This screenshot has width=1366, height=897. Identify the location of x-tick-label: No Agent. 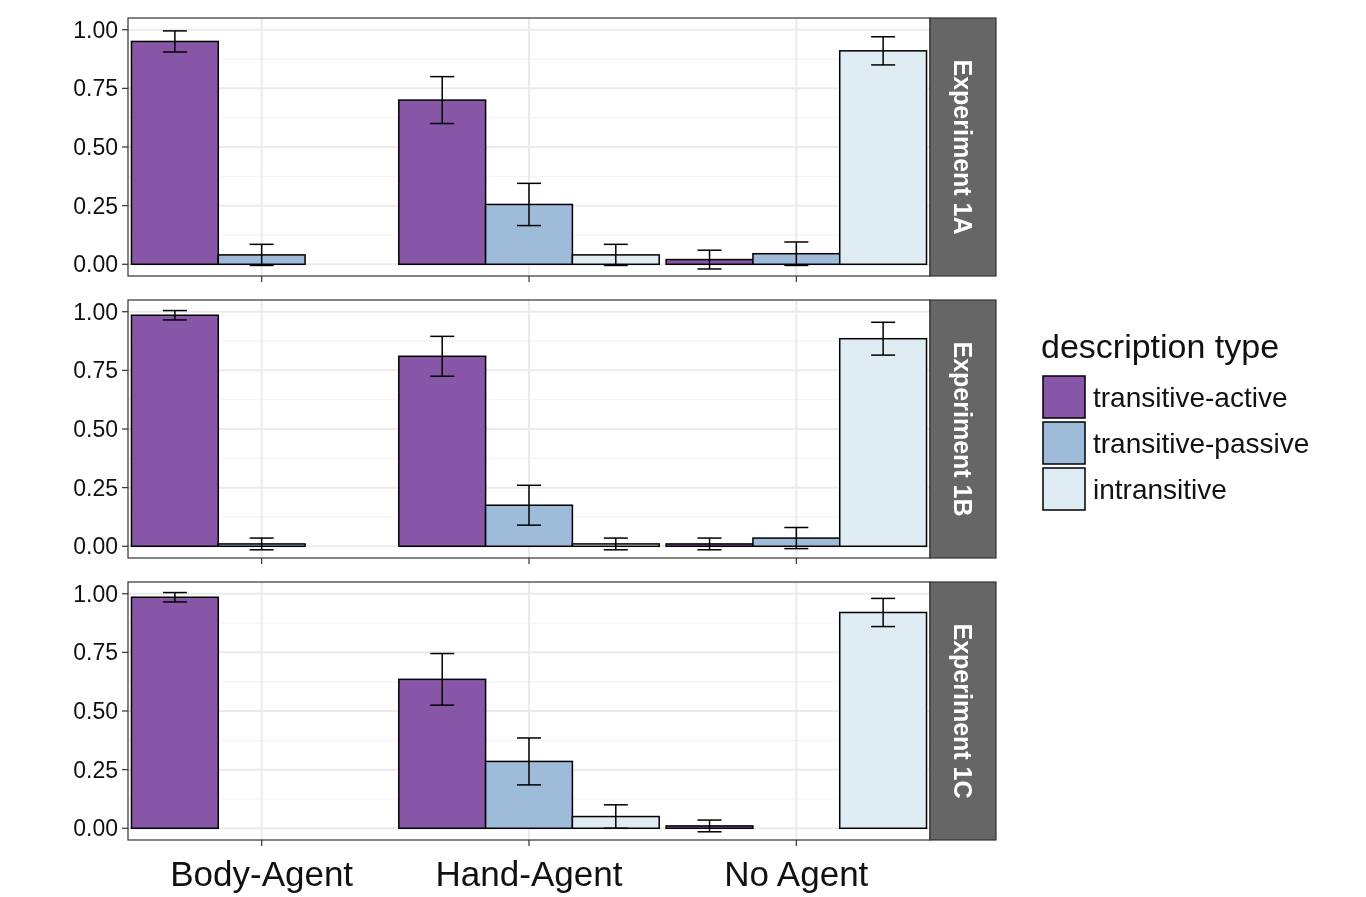
(796, 873).